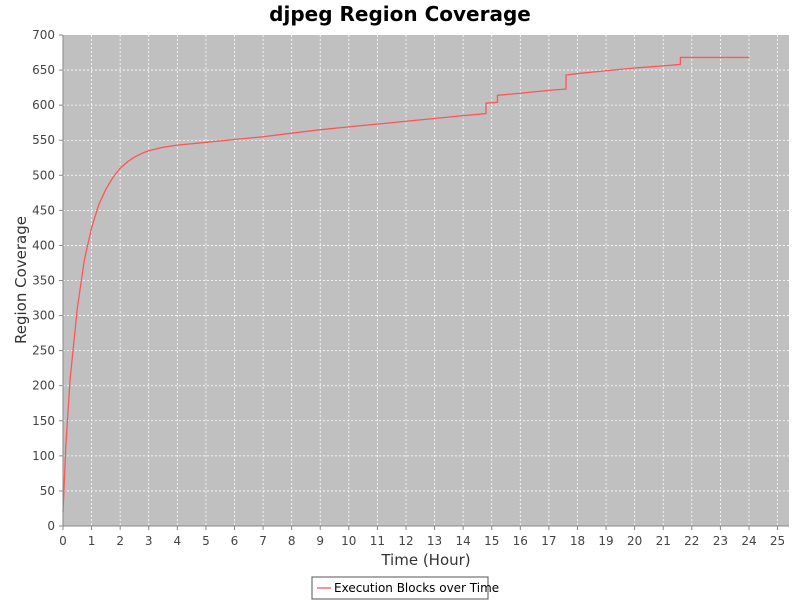 The width and height of the screenshot is (800, 600). Describe the element at coordinates (63, 541) in the screenshot. I see `x-tick-label: 0` at that location.